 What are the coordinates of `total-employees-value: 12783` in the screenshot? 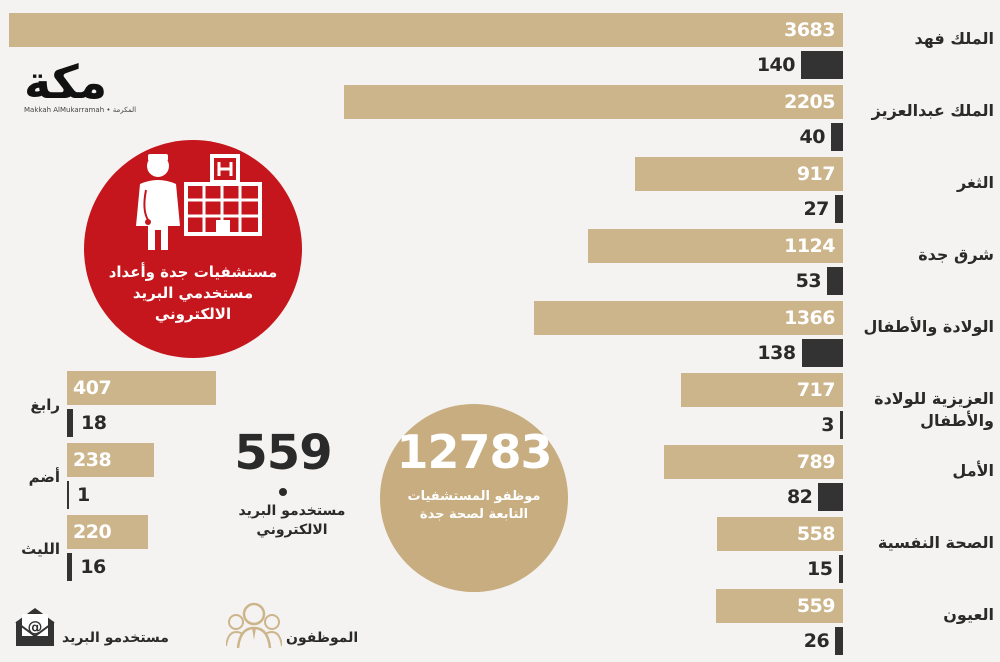 It's located at (474, 452).